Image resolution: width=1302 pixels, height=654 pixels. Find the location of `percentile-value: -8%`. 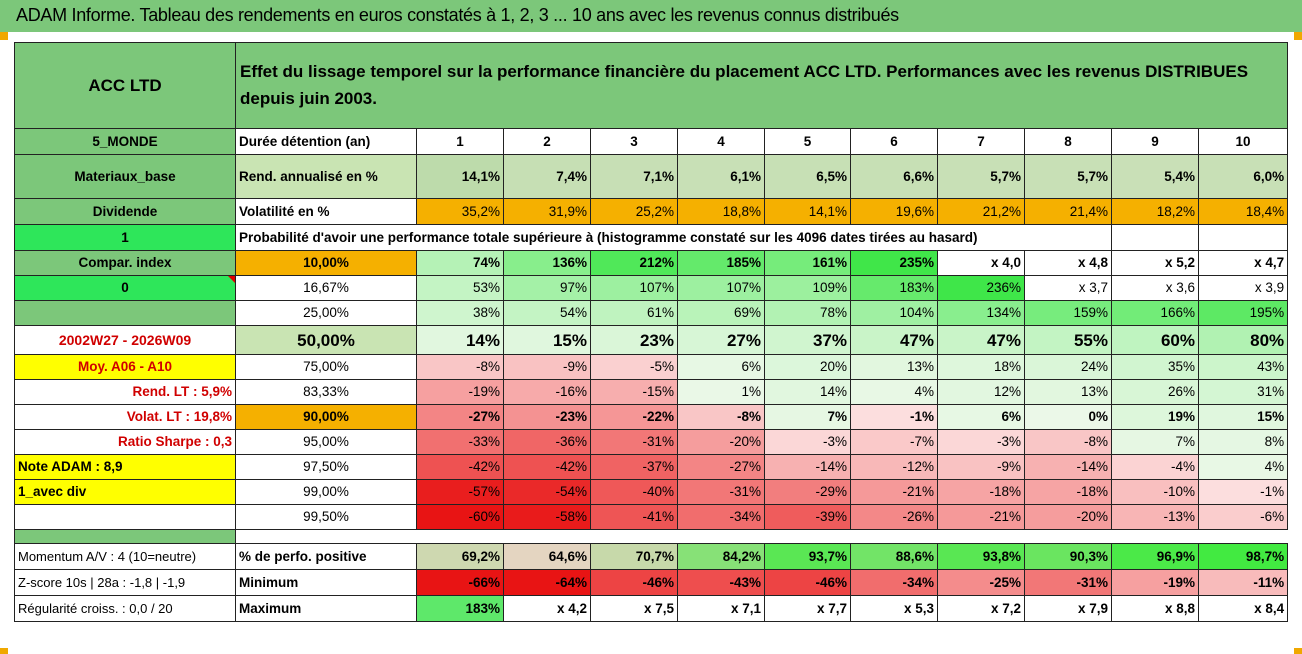

percentile-value: -8% is located at coordinates (721, 417).